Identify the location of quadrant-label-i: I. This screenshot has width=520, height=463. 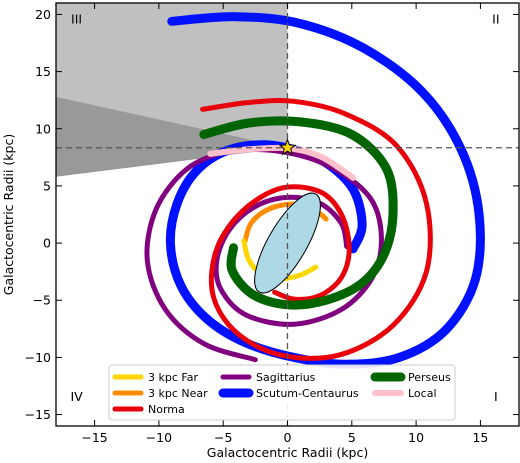
(496, 396).